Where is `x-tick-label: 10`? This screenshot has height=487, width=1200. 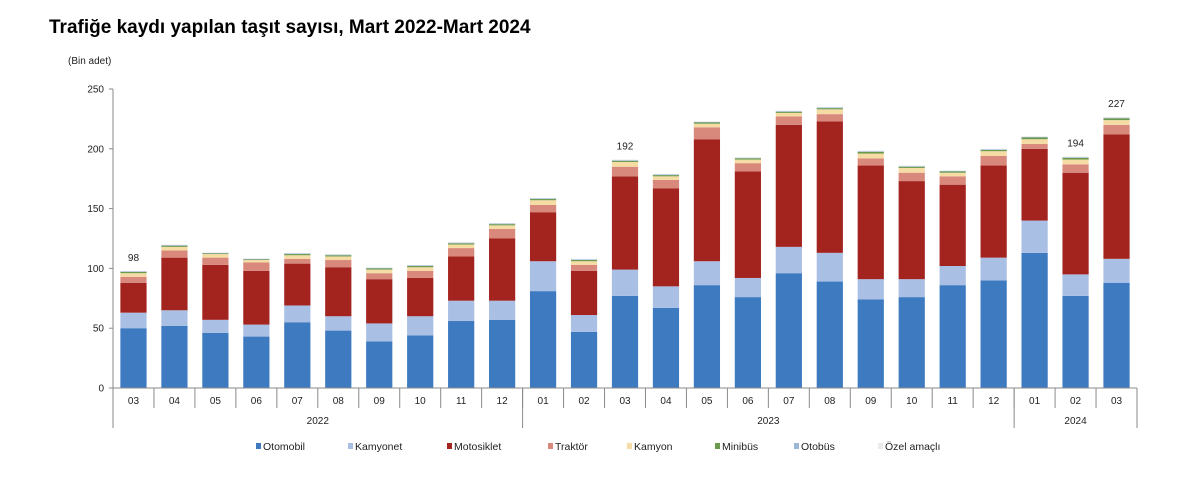
x-tick-label: 10 is located at coordinates (912, 401).